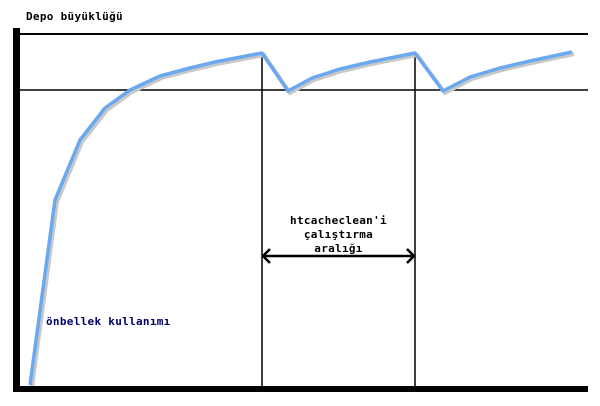 The height and width of the screenshot is (406, 600). What do you see at coordinates (16, 210) in the screenshot?
I see `y-axis` at bounding box center [16, 210].